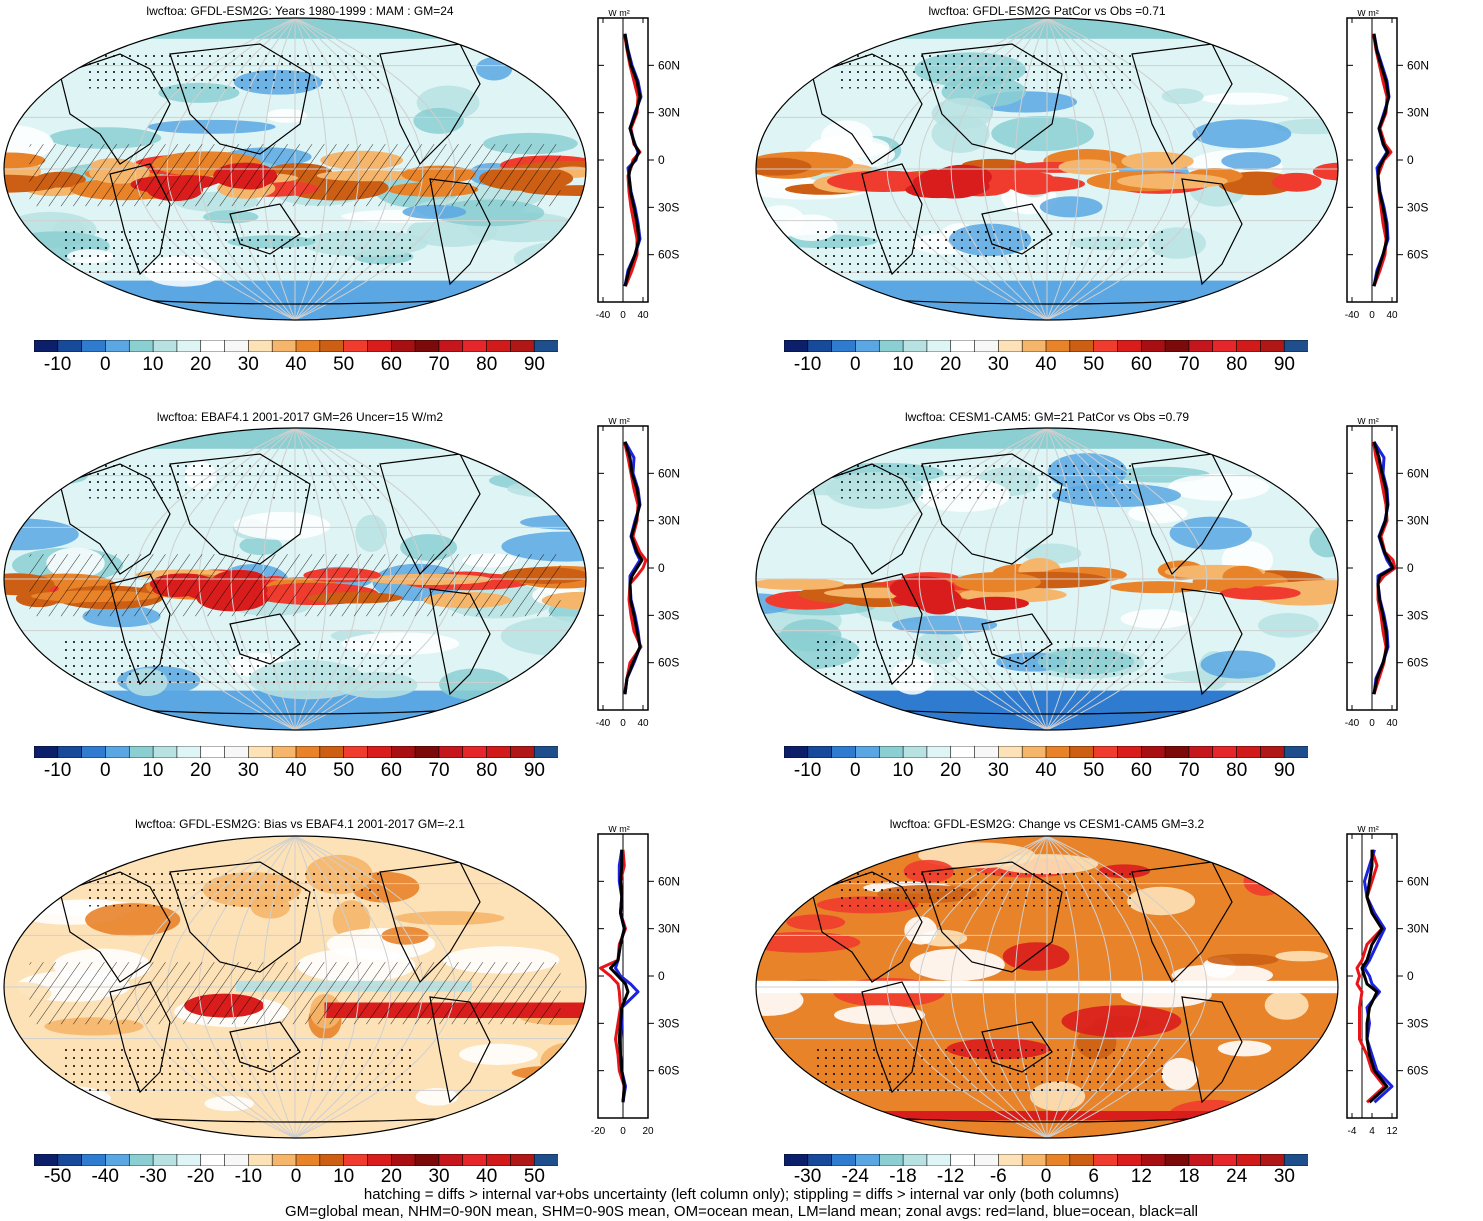 The width and height of the screenshot is (1483, 1221). Describe the element at coordinates (598, 1131) in the screenshot. I see `zonal-x-tick-label: -20` at that location.